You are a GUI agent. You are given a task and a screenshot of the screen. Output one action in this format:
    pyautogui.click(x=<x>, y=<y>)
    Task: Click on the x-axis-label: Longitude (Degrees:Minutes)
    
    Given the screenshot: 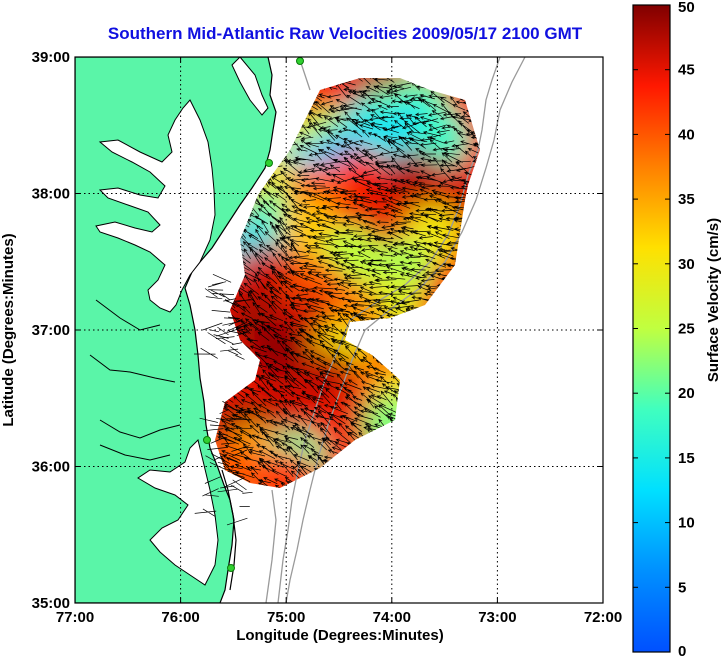 What is the action you would take?
    pyautogui.click(x=340, y=635)
    